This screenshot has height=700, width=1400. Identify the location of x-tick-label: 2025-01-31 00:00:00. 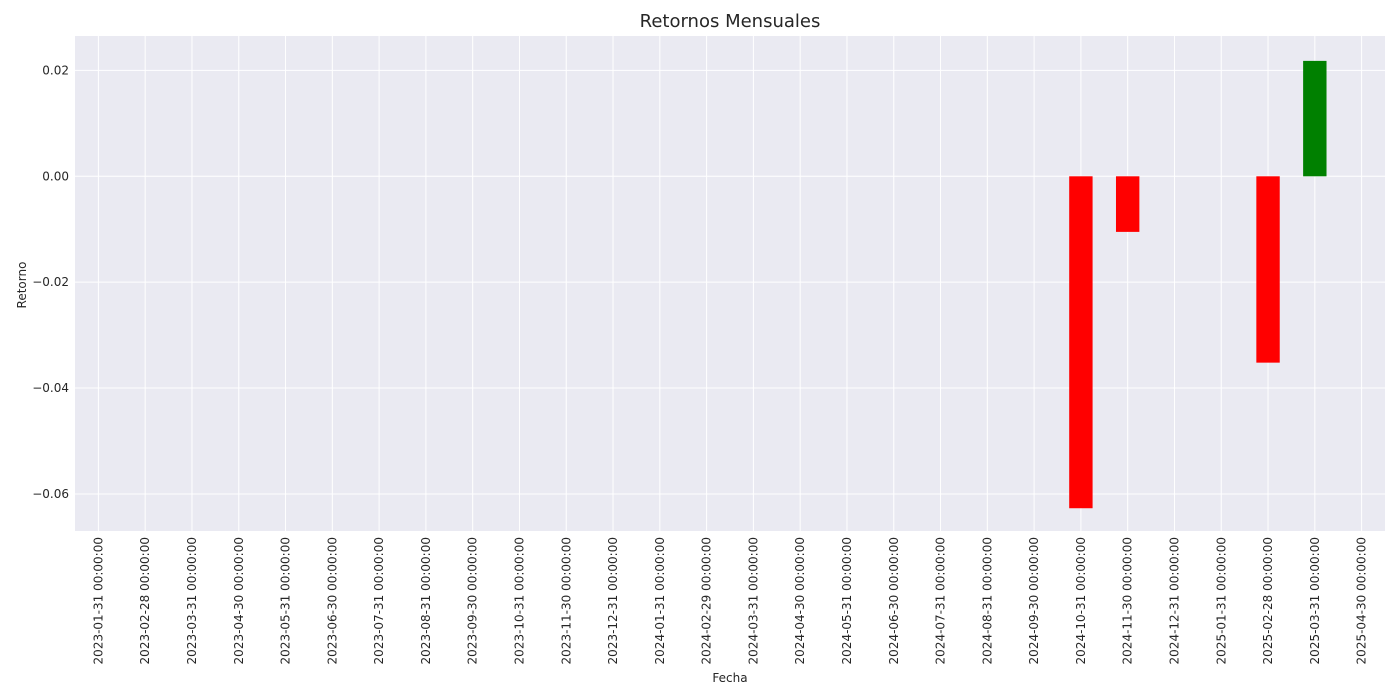
(1221, 600).